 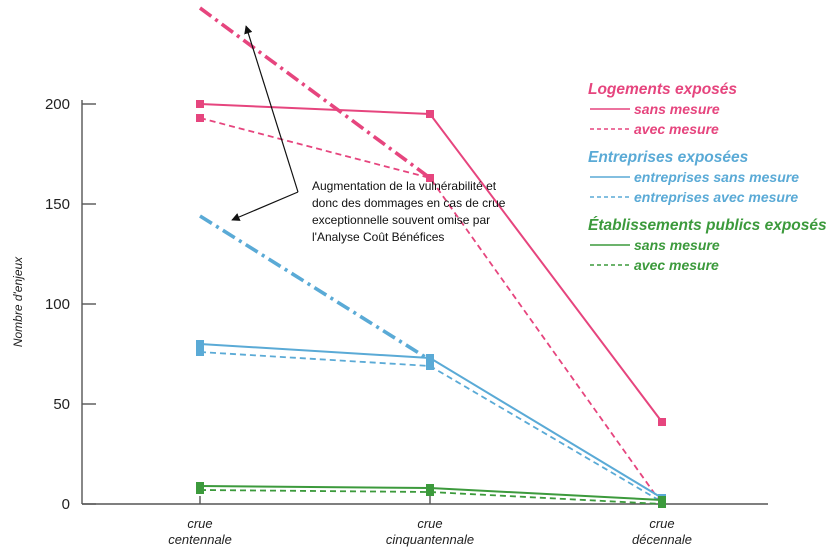 I want to click on y-tick-label: 200, so click(x=57, y=104).